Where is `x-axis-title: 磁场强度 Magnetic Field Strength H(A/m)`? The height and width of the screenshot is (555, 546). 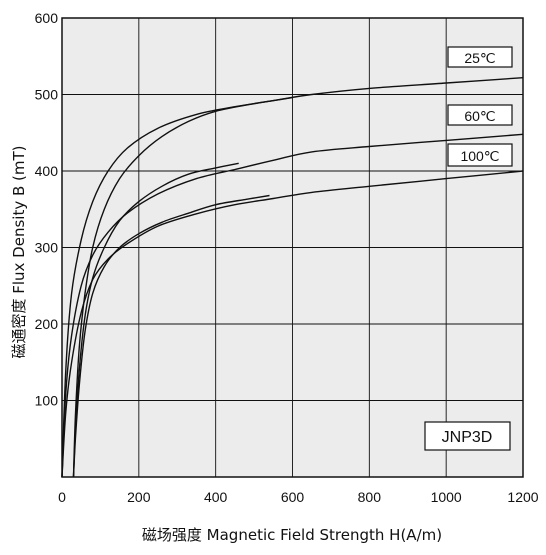
x-axis-title: 磁场强度 Magnetic Field Strength H(A/m) is located at coordinates (292, 535).